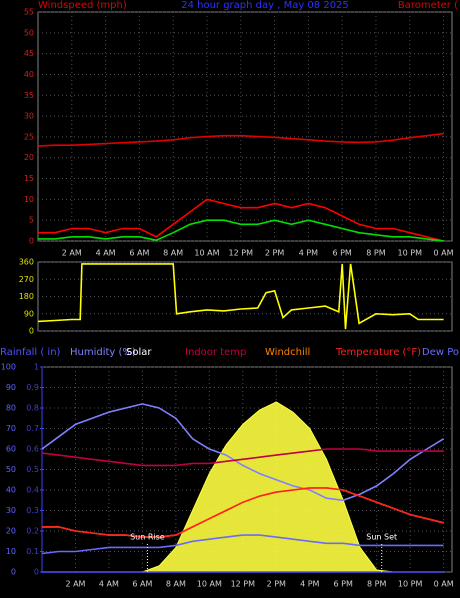 The image size is (460, 598). What do you see at coordinates (32, 531) in the screenshot?
I see `y2-tick-label: 0.2` at bounding box center [32, 531].